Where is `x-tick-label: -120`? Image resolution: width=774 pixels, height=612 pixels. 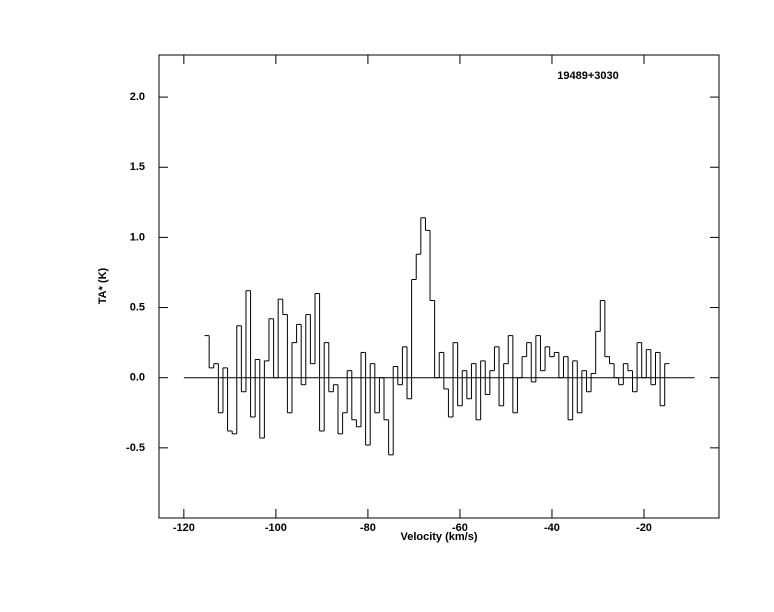
x-tick-label: -120 is located at coordinates (184, 528).